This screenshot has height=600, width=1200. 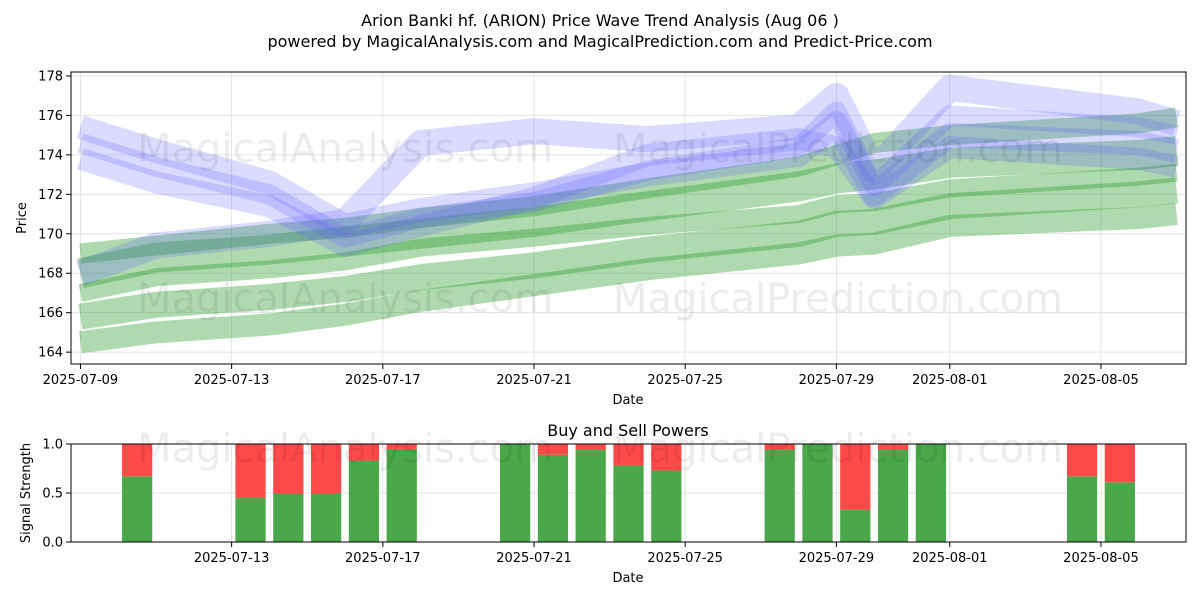 I want to click on watermark-mid-right: MagicalPrediction.com, so click(x=838, y=299).